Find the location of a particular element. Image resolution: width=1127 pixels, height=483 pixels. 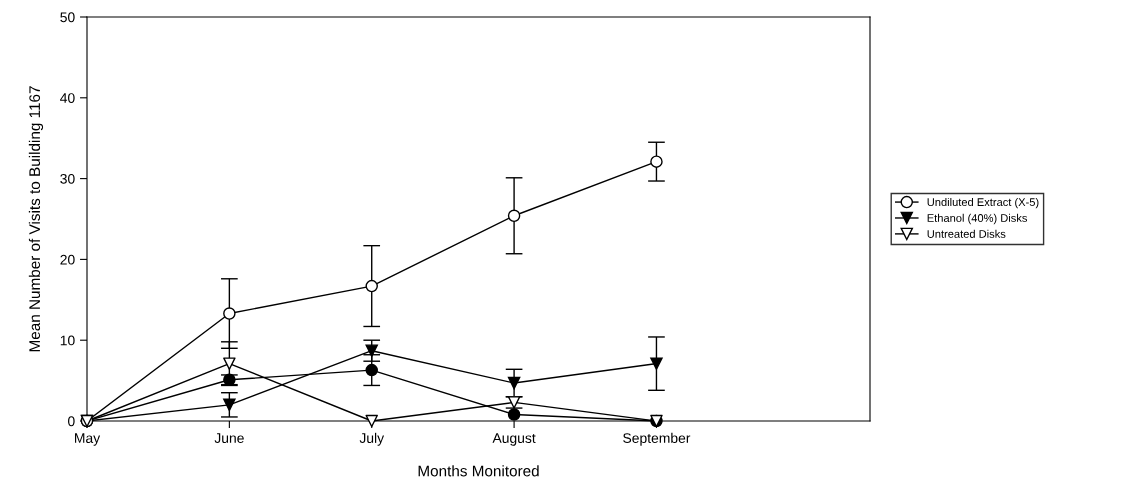

y-axis-title: Mean Number of Visits to Building 1167 is located at coordinates (36, 219).